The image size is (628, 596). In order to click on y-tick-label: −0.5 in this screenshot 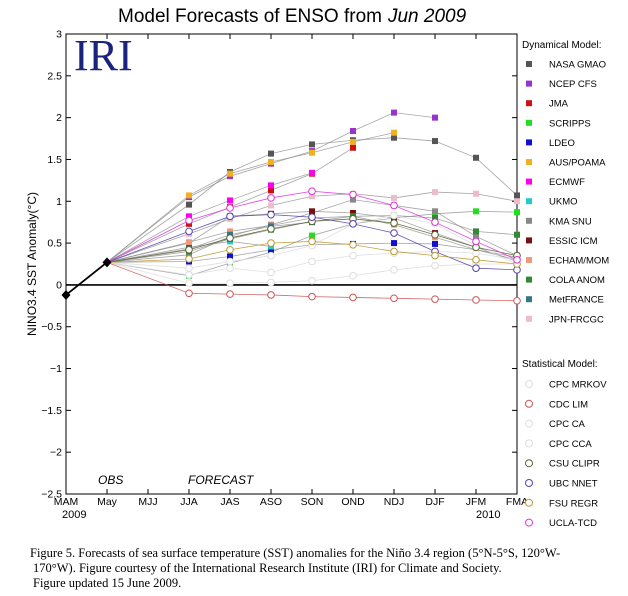, I will do `click(51, 327)`.